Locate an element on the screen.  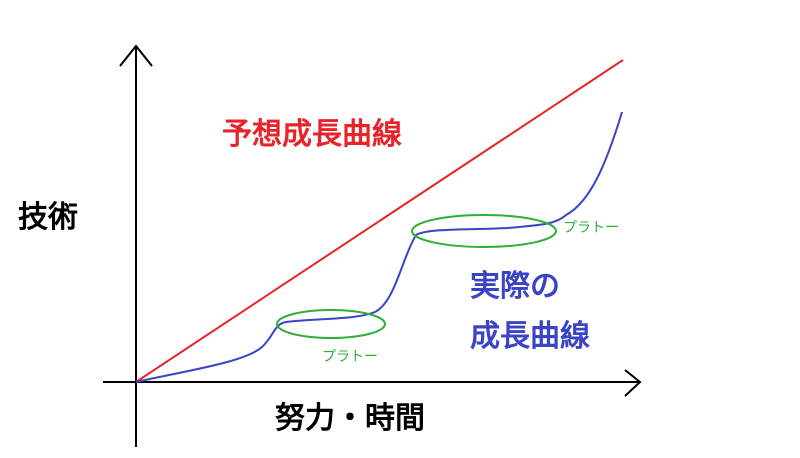
actual-curve-label-line2: 成長曲線 is located at coordinates (530, 336).